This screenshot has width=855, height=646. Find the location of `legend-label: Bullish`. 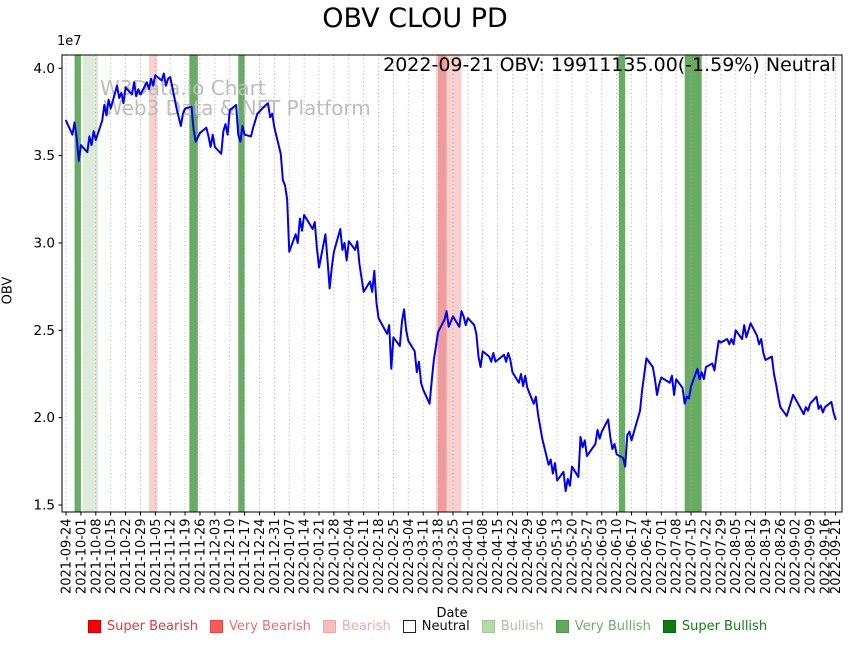

legend-label: Bullish is located at coordinates (522, 626).